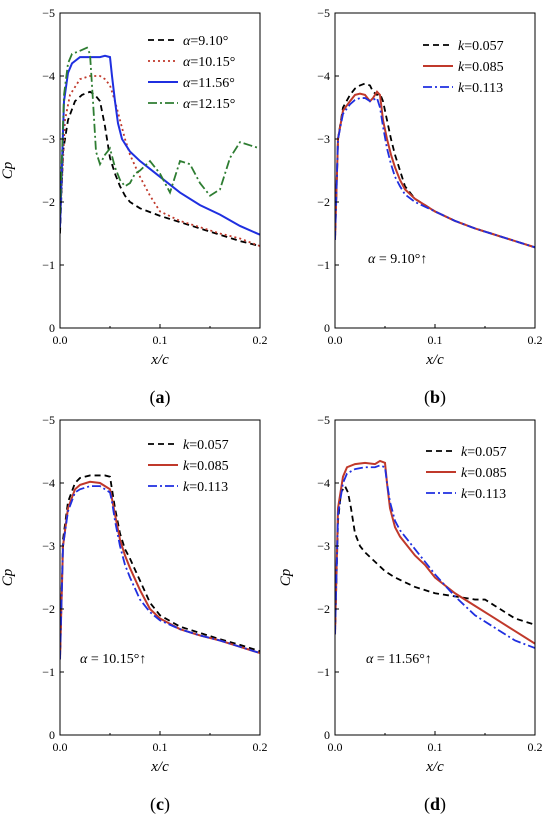 The width and height of the screenshot is (550, 823). I want to click on x-axis-label-c: x/c, so click(159, 767).